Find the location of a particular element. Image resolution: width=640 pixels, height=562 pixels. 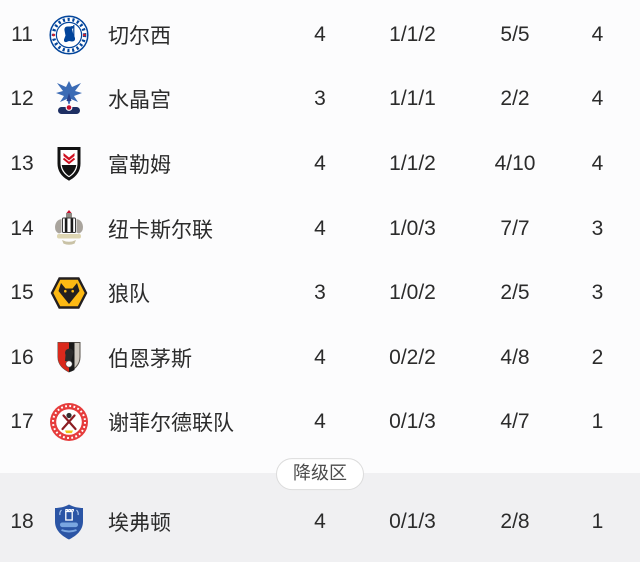

crystal-palace-crest-icon is located at coordinates (69, 99).